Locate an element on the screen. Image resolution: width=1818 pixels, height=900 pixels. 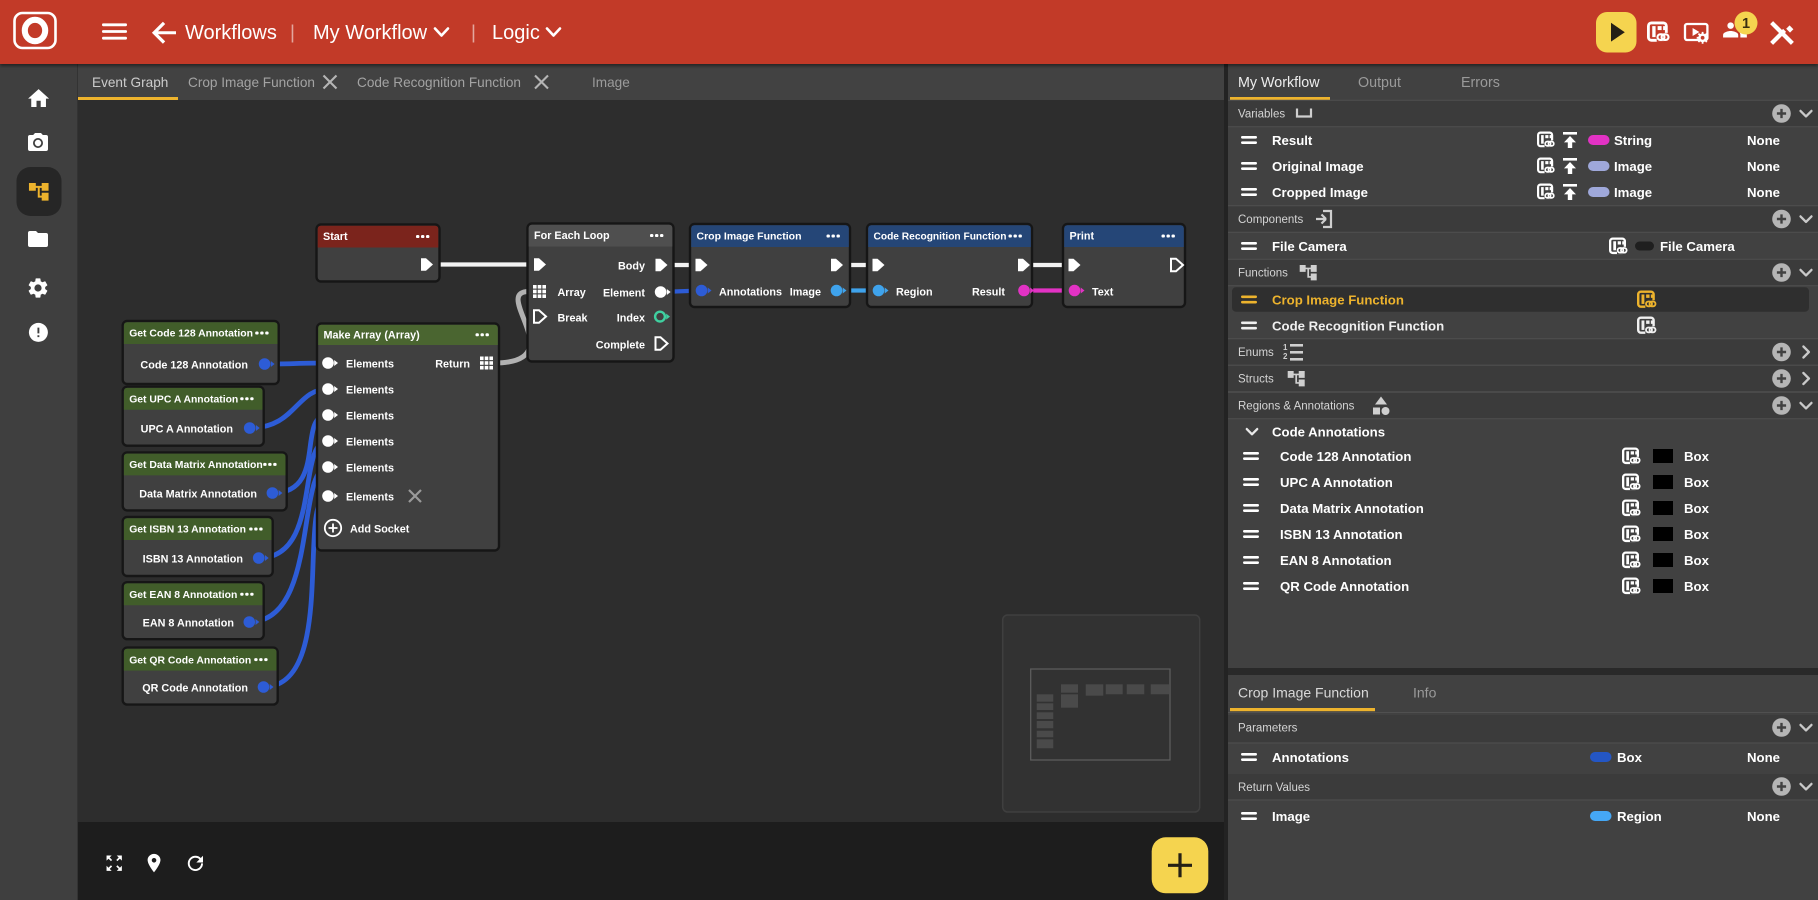
svg-text: Print is located at coordinates (1082, 237).